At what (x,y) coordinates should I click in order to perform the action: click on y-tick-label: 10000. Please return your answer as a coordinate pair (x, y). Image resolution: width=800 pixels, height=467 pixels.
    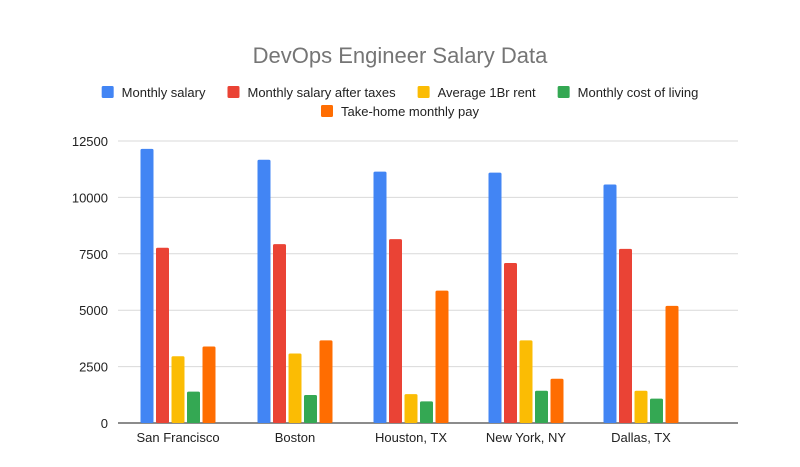
    Looking at the image, I should click on (90, 197).